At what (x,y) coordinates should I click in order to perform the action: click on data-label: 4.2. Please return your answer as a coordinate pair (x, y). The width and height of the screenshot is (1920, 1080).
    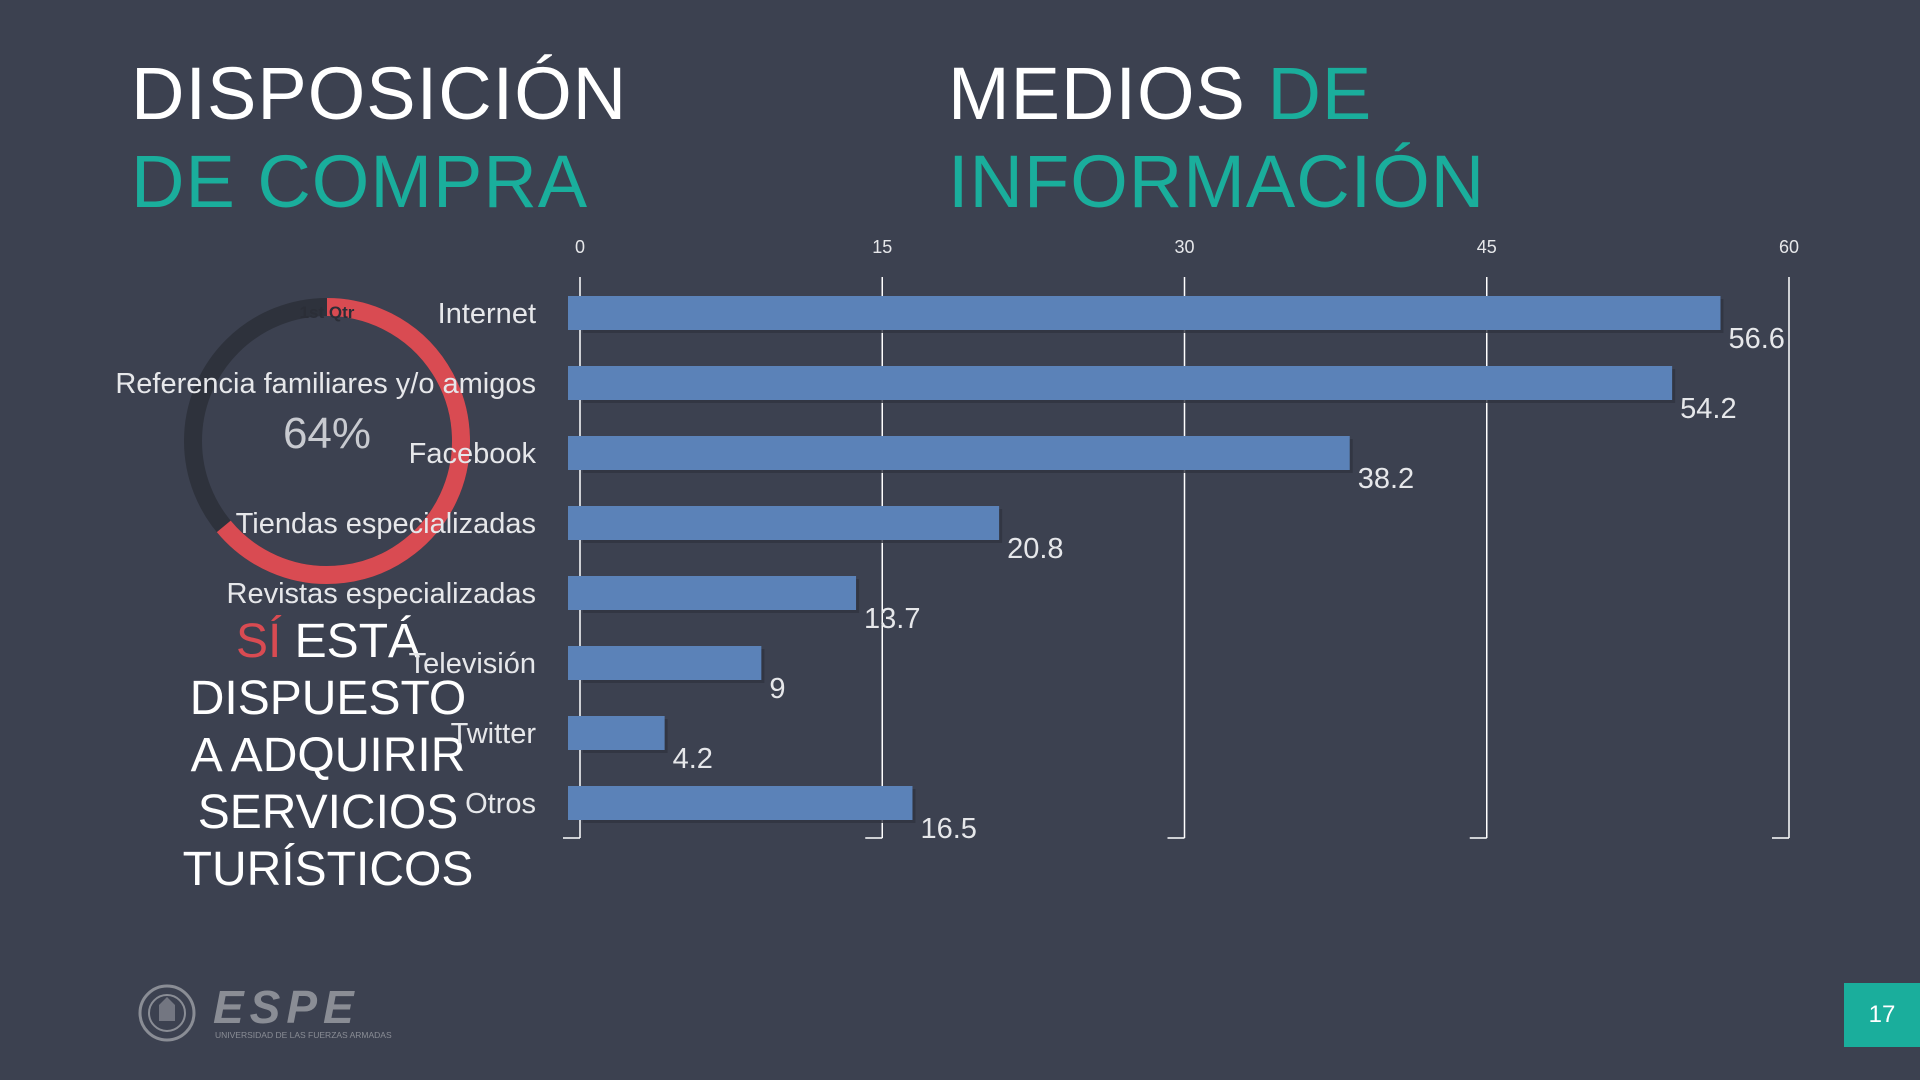
    Looking at the image, I should click on (693, 759).